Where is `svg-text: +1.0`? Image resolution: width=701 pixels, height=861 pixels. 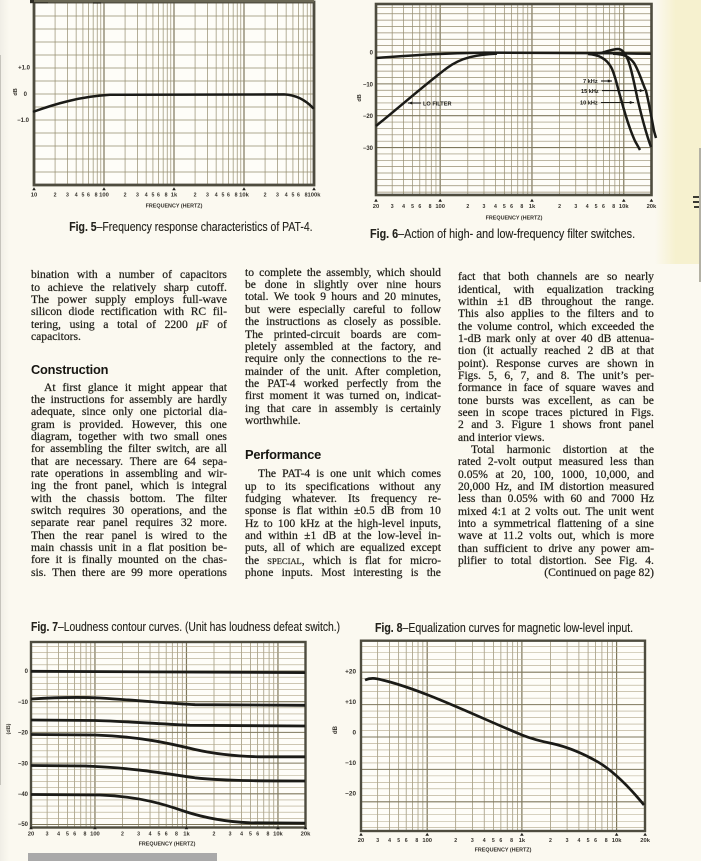 svg-text: +1.0 is located at coordinates (24, 69).